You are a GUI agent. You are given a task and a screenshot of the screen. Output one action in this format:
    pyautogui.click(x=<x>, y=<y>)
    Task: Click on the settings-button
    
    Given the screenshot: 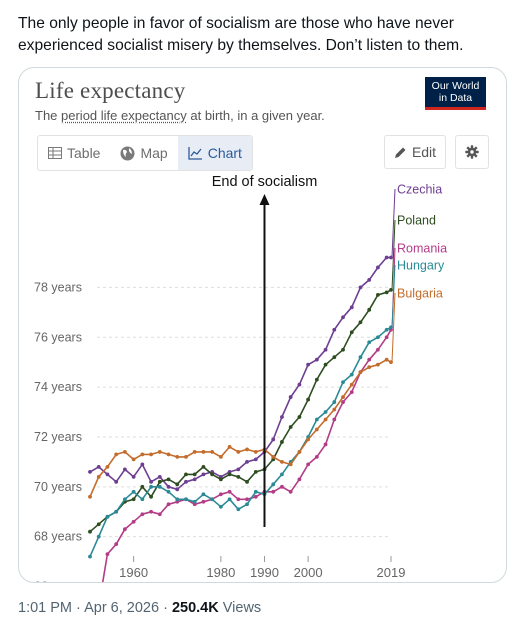 What is the action you would take?
    pyautogui.click(x=472, y=152)
    